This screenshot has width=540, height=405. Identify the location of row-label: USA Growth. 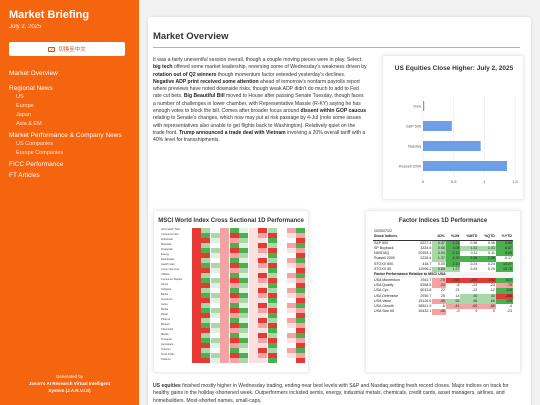
(384, 306).